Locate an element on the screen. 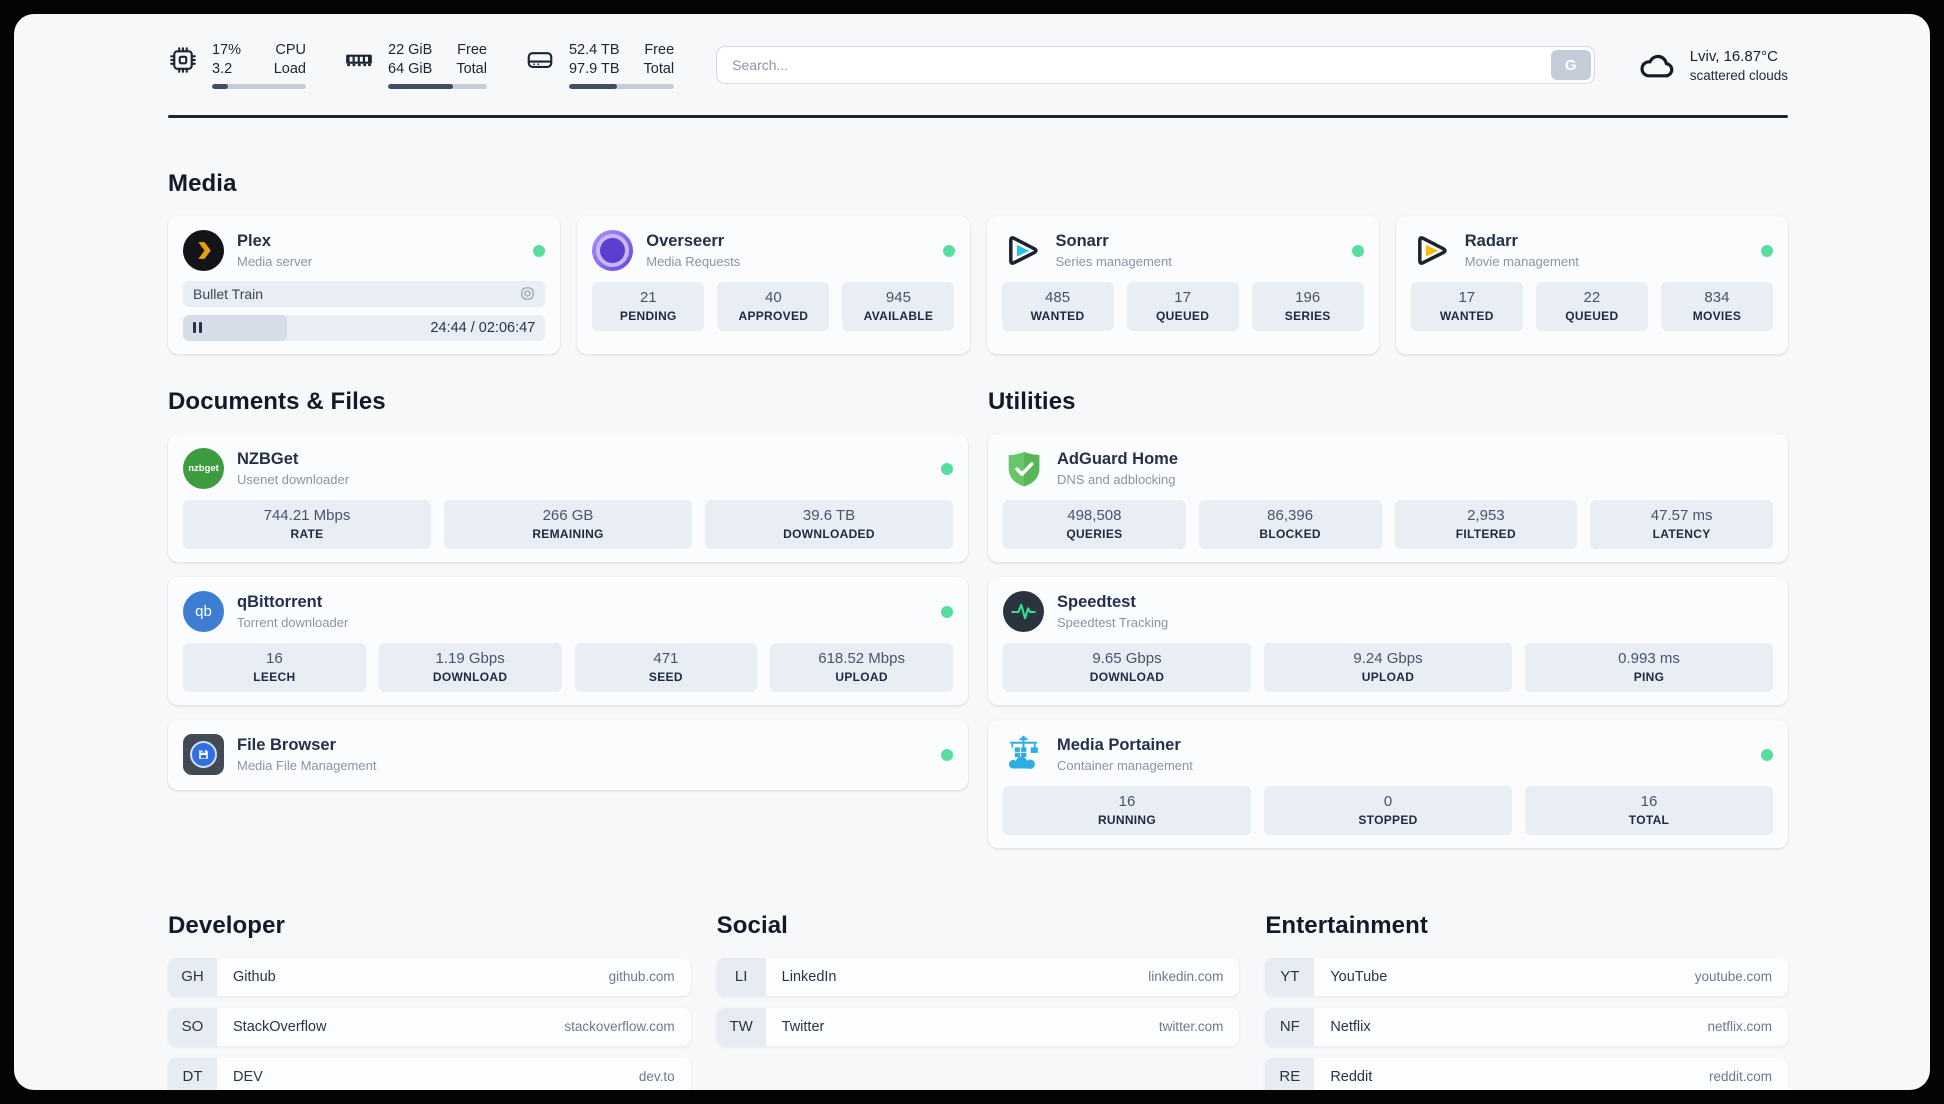  stat-movies: 834 MOVIES is located at coordinates (1716, 306).